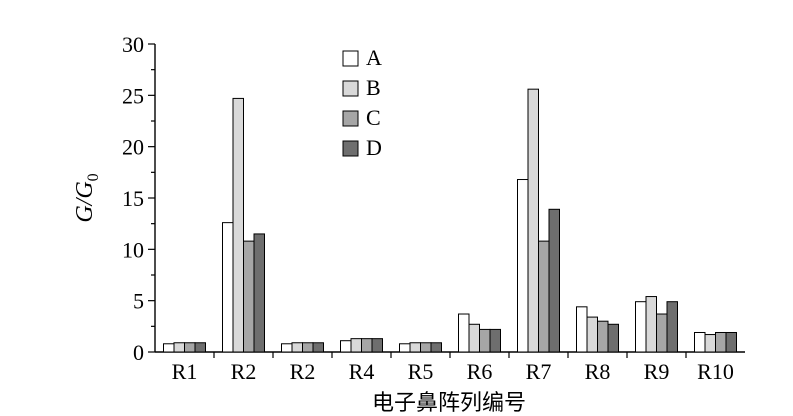 The image size is (793, 416). I want to click on x-tick-label: R9, so click(657, 371).